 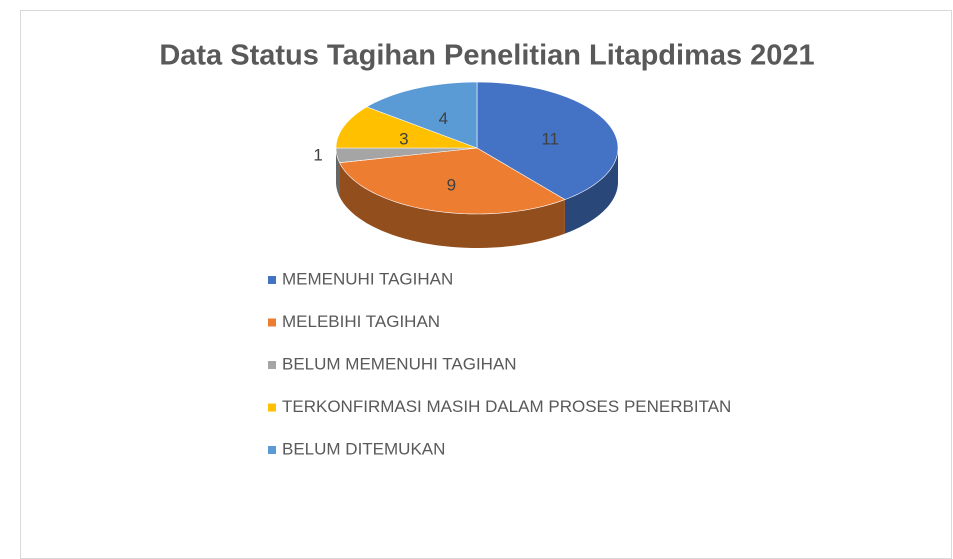 What do you see at coordinates (403, 138) in the screenshot?
I see `data-label: 3` at bounding box center [403, 138].